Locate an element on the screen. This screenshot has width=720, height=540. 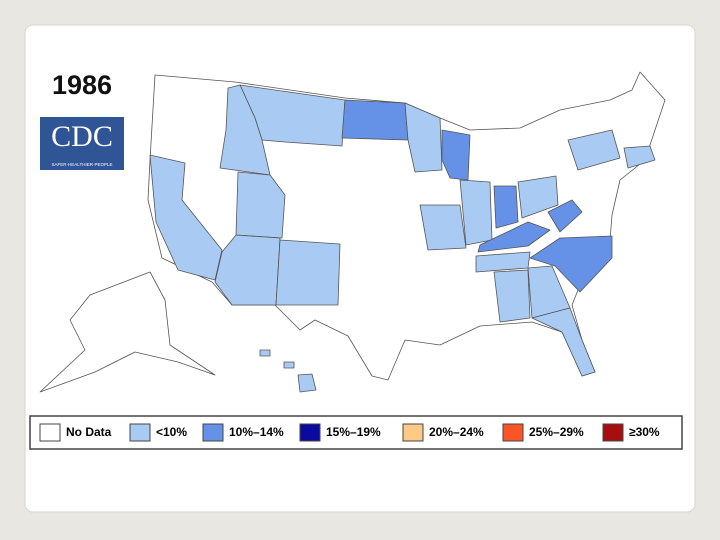
legend-label: ≥30% is located at coordinates (644, 432).